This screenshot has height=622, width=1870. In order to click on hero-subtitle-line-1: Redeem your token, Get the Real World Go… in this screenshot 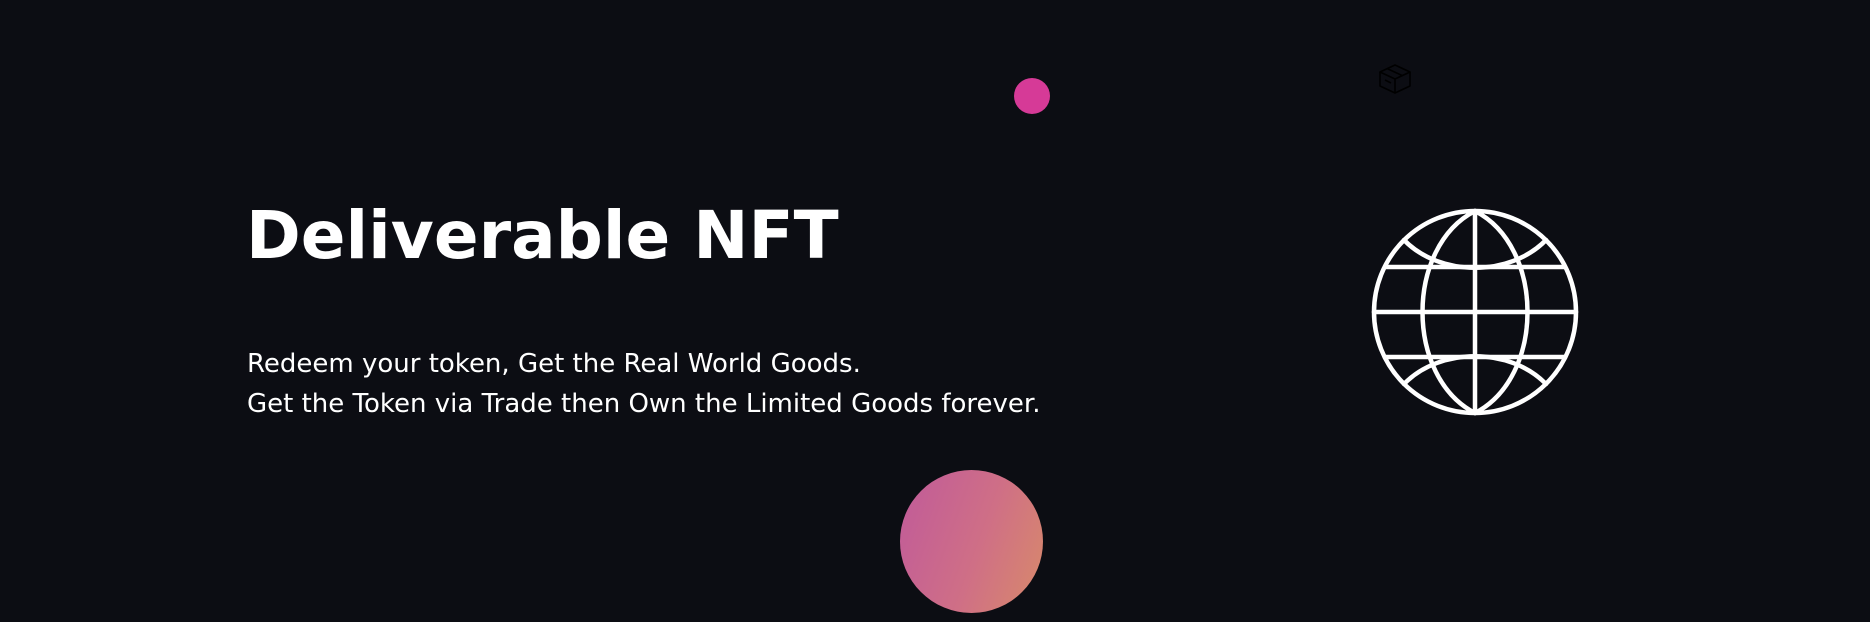, I will do `click(554, 364)`.